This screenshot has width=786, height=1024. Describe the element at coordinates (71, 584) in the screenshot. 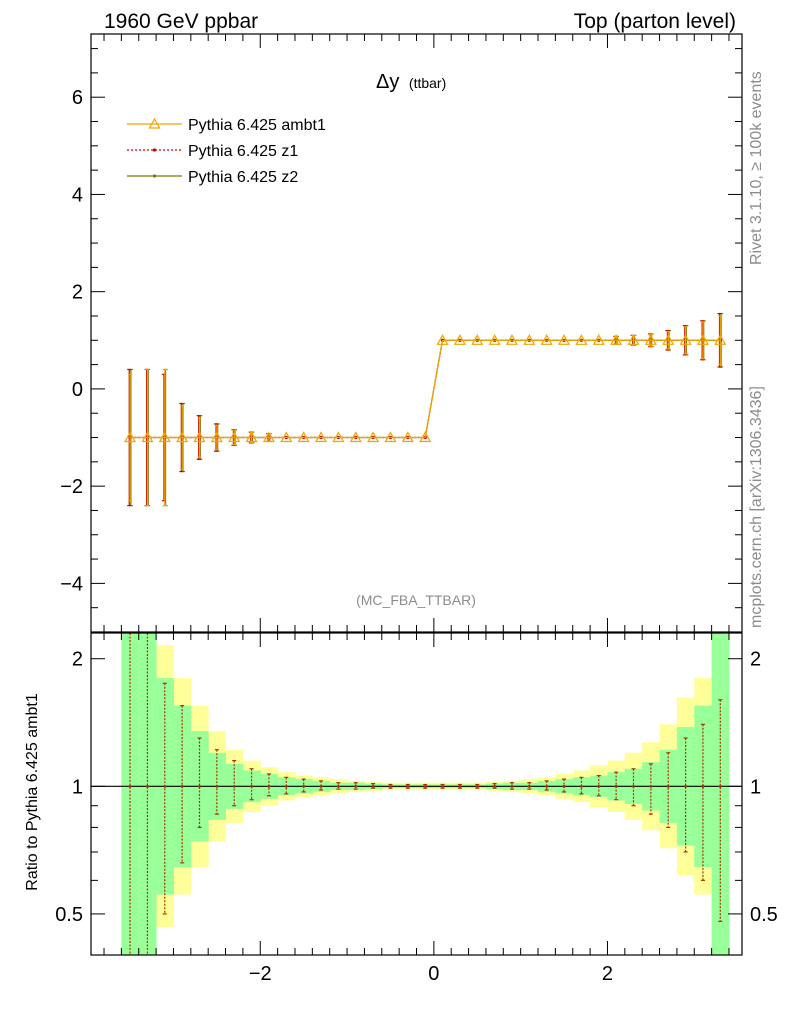

I see `main-ytick-label: −4` at that location.